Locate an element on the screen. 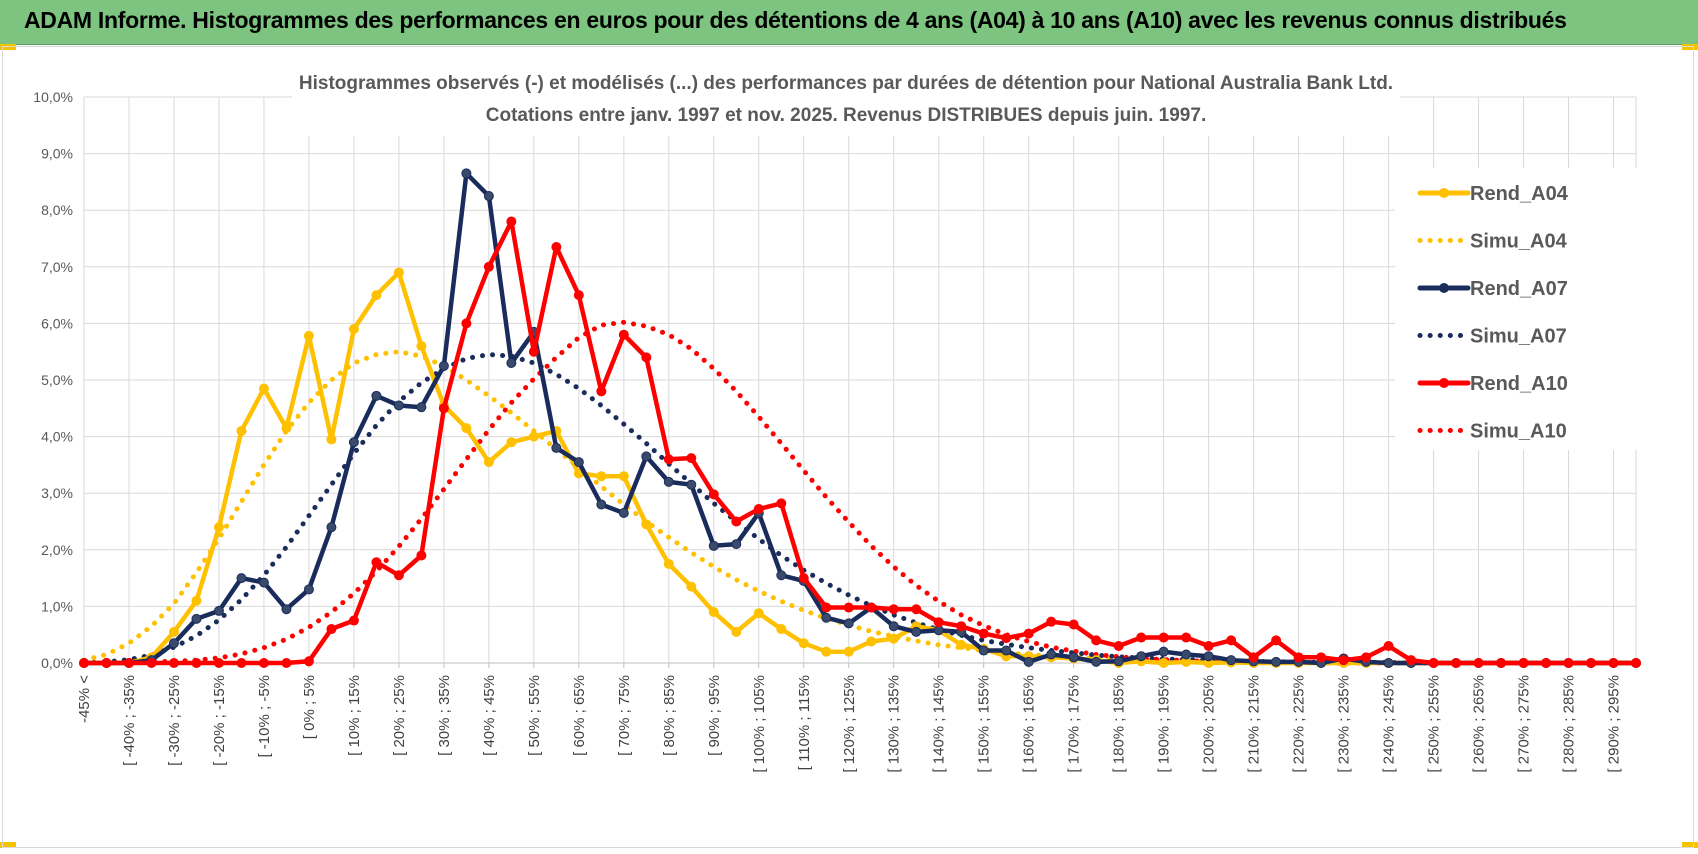  legend-item: Rend_A04 is located at coordinates (1493, 194).